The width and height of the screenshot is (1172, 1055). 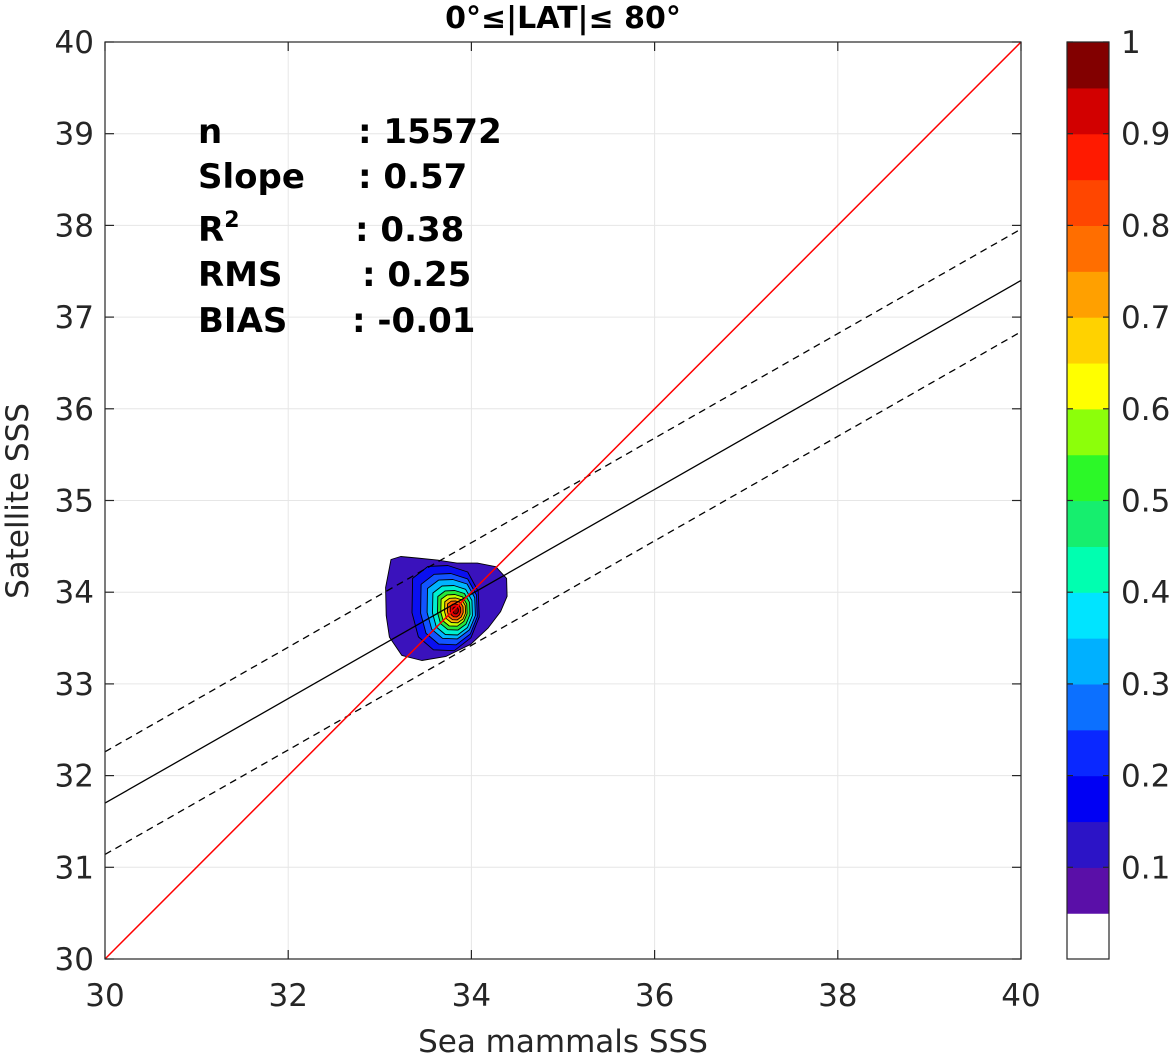 I want to click on stat-label: RMS, so click(x=240, y=275).